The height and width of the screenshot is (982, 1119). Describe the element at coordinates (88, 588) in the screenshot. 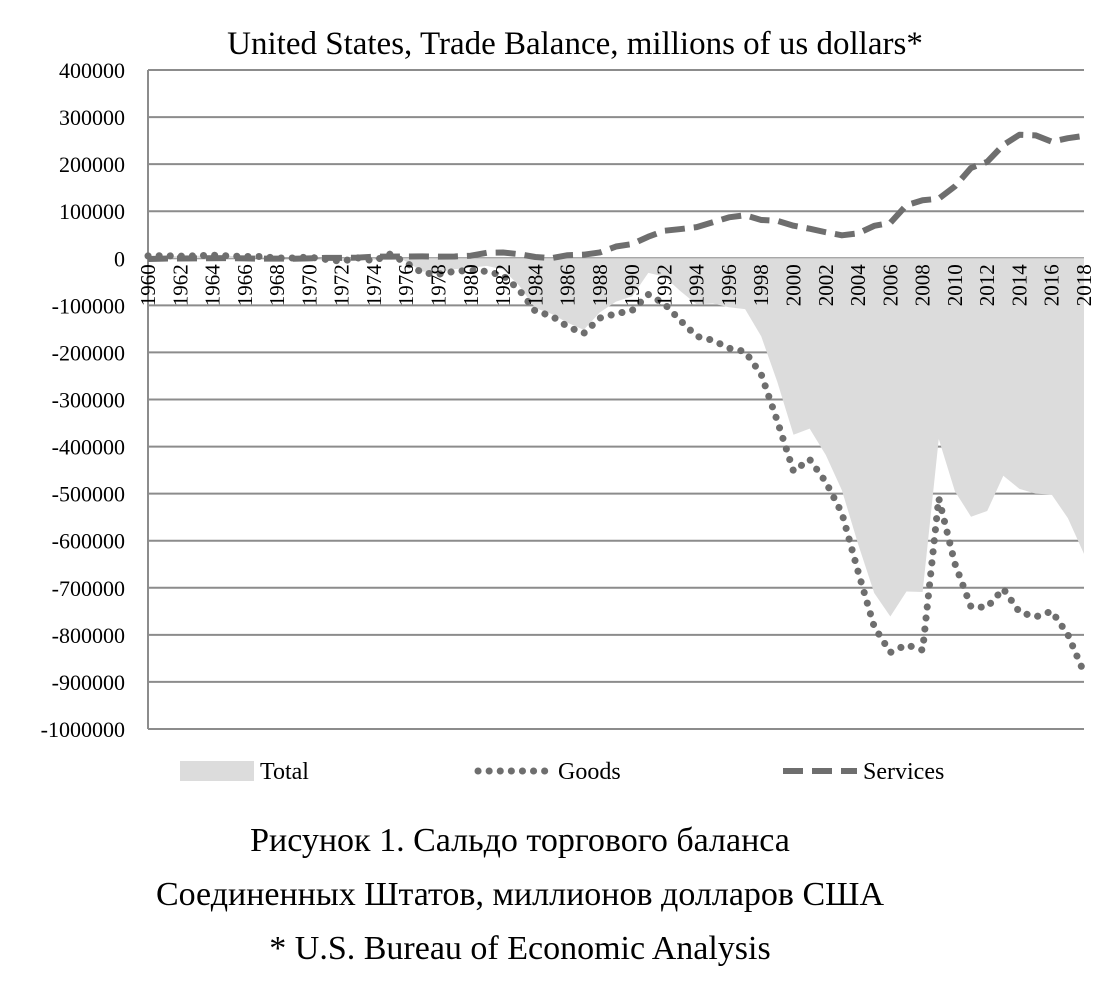

I see `y-tick-label: -700000` at that location.